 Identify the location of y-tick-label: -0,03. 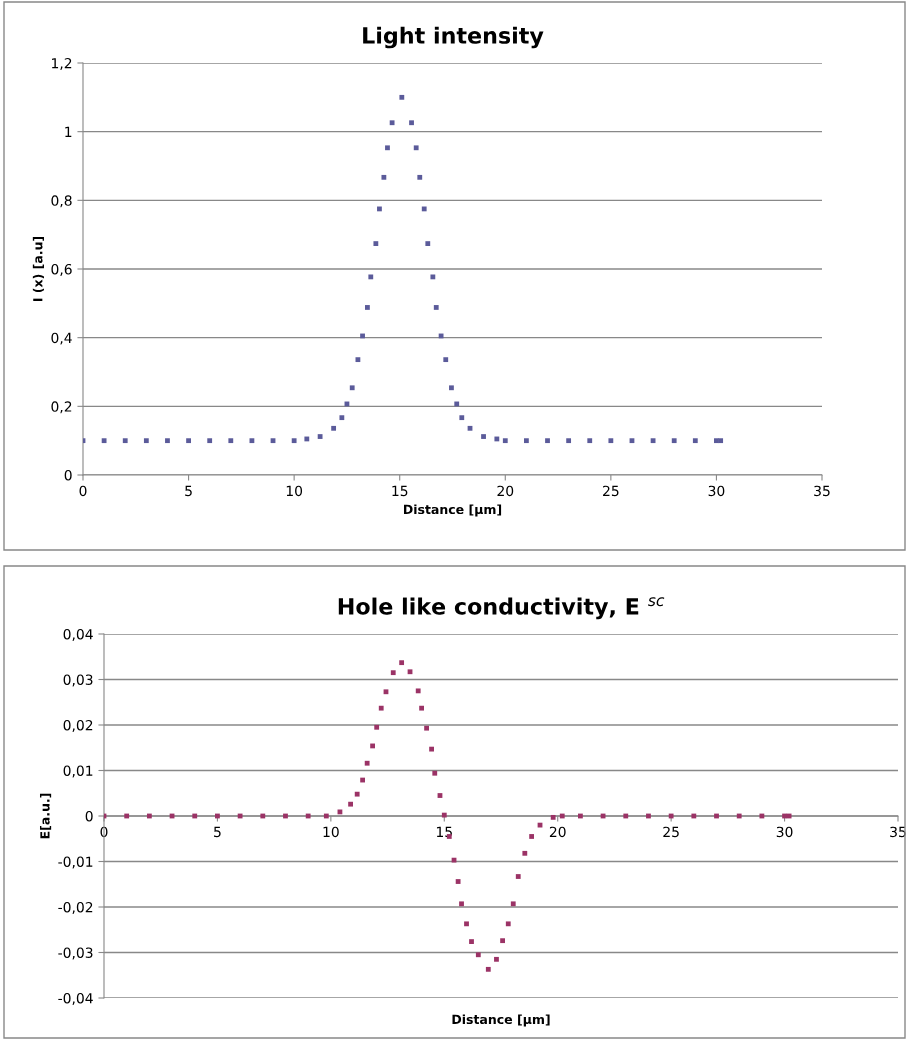
(75, 953).